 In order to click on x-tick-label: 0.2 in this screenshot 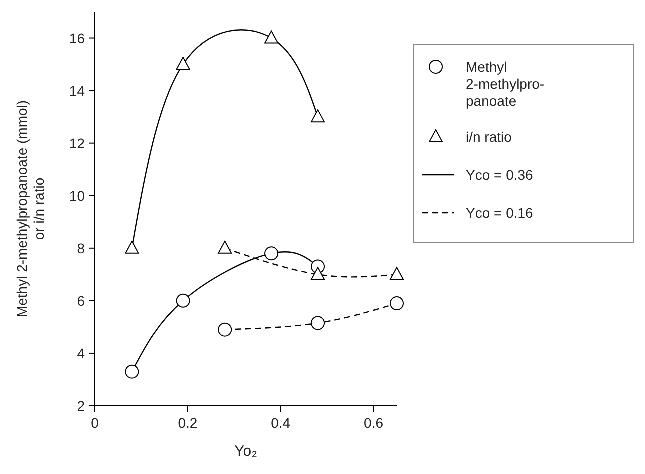, I will do `click(188, 423)`.